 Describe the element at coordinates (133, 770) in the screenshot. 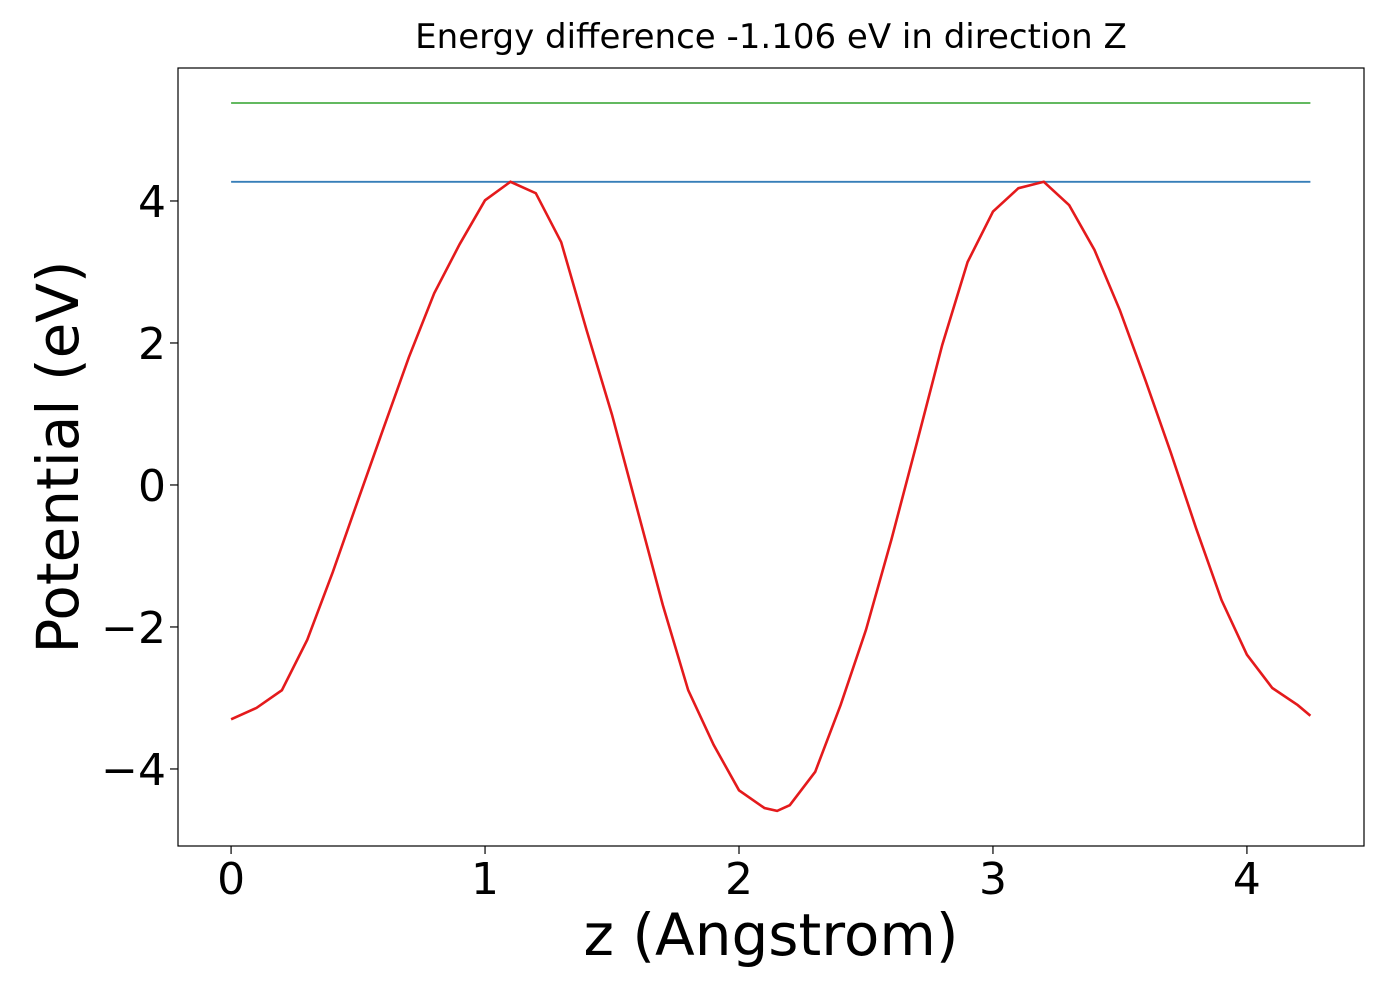

I see `y-tick-label: −4` at that location.